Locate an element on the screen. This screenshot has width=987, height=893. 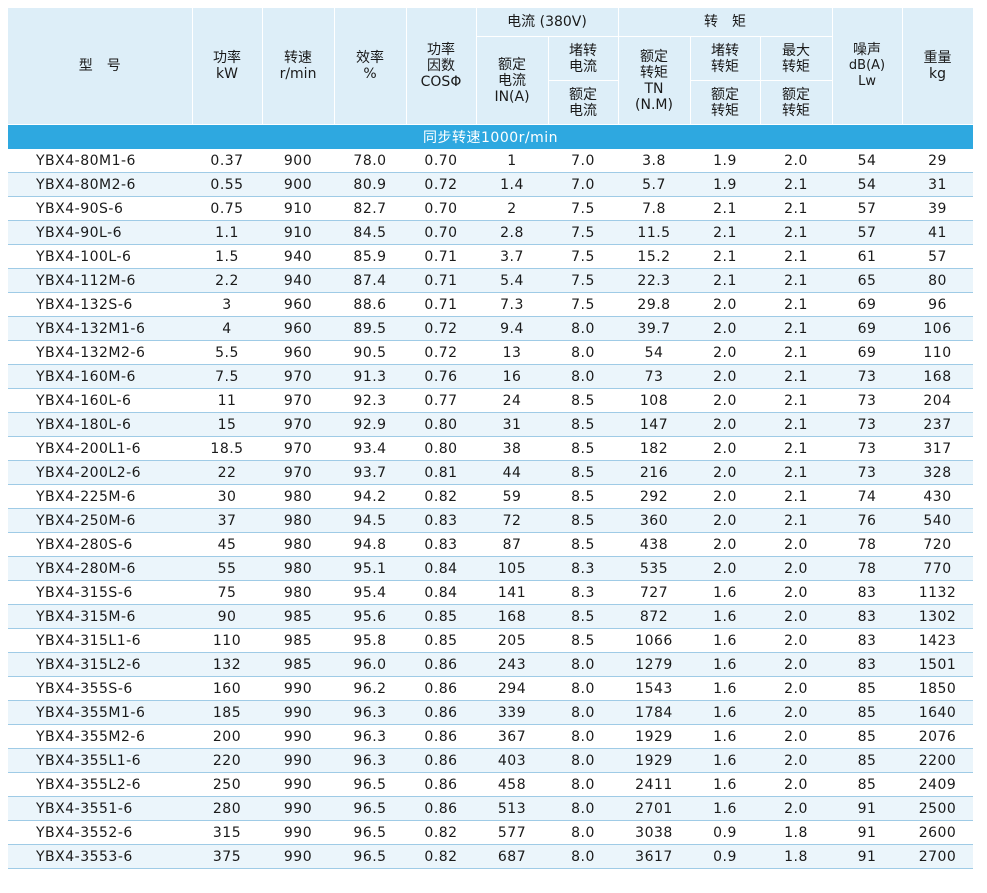
cell-locked-torque-ratio: 2.1 is located at coordinates (725, 256).